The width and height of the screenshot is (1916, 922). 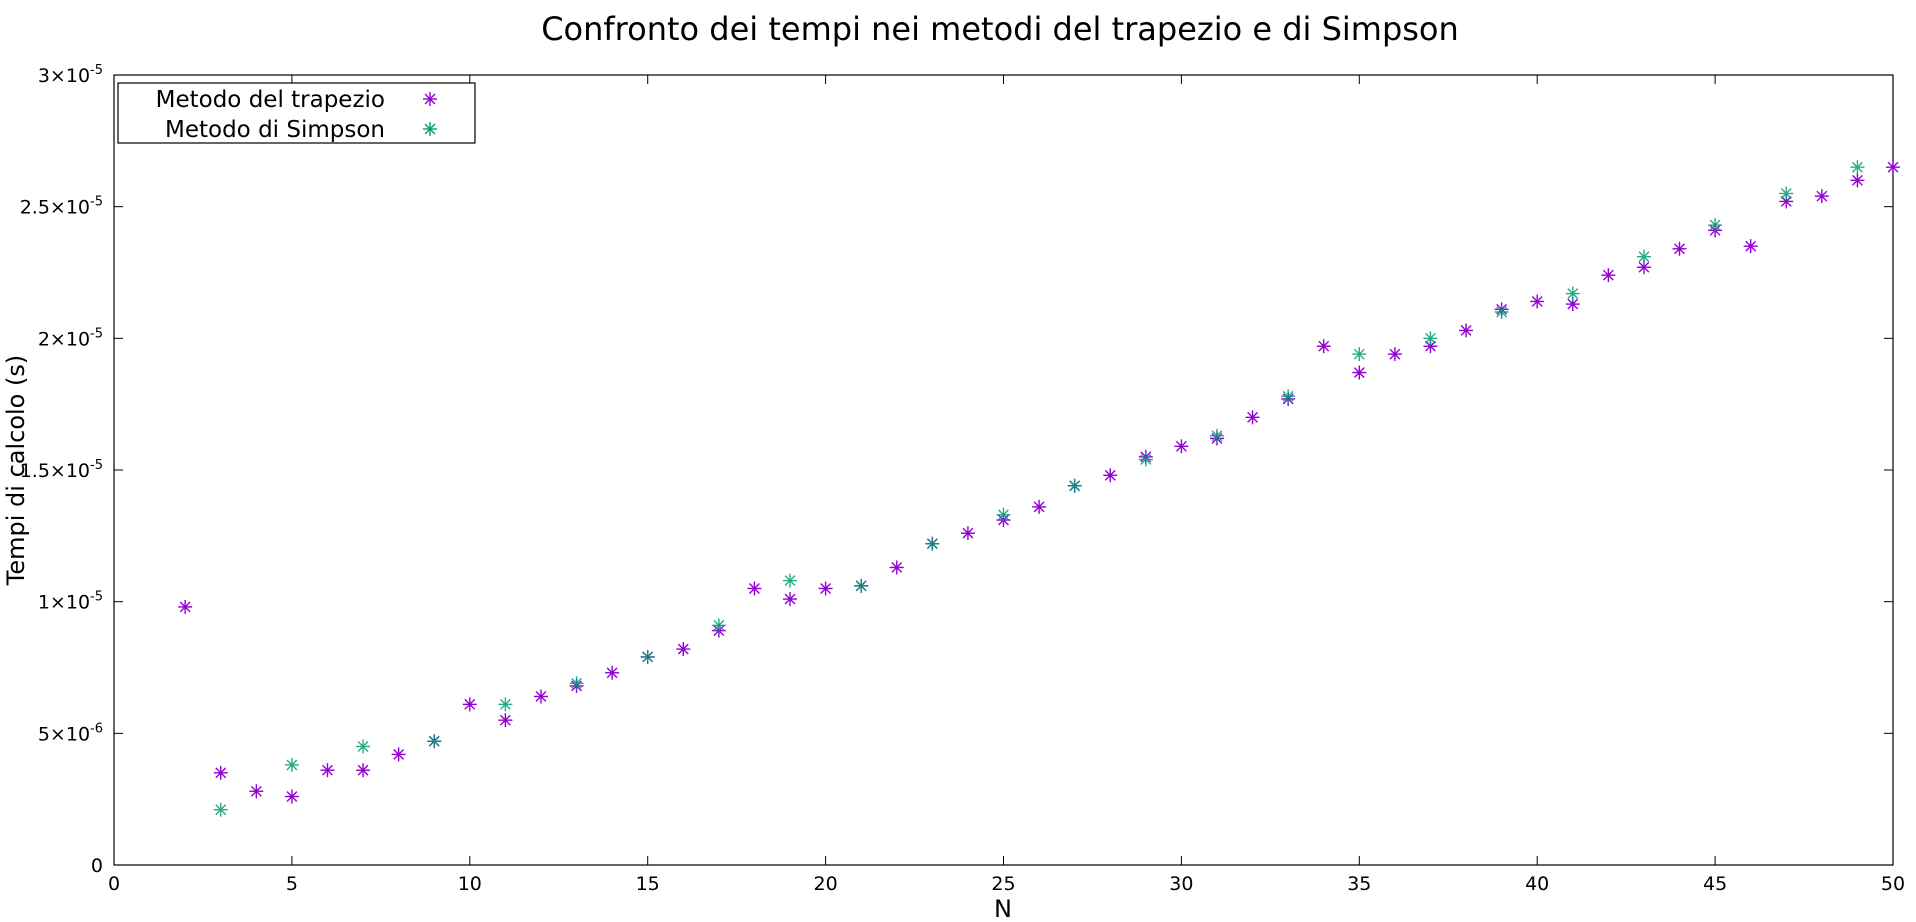 I want to click on x-tick-label: 15, so click(x=648, y=884).